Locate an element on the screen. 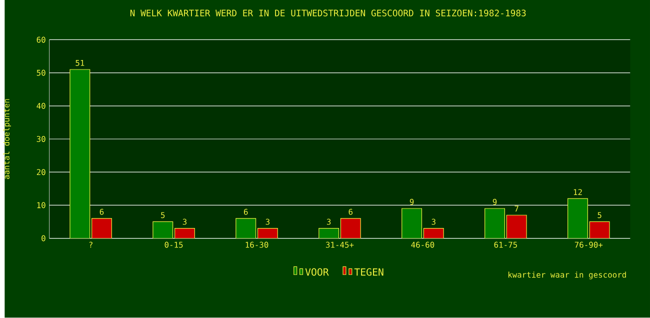 This screenshot has height=318, width=650. legend-label: VOOR is located at coordinates (317, 272).